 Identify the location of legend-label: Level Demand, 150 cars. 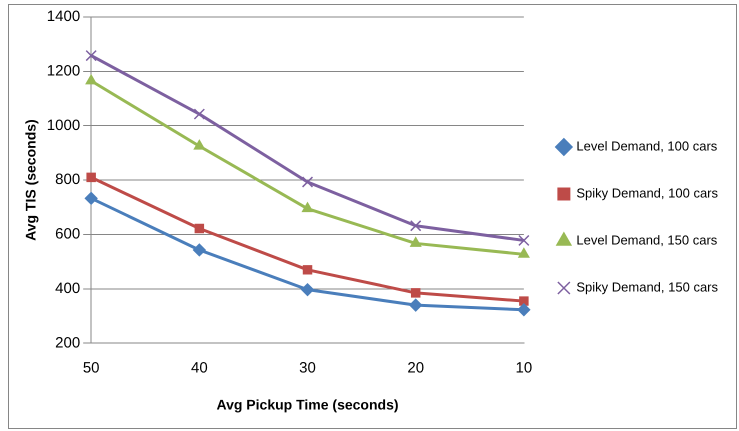
(647, 240).